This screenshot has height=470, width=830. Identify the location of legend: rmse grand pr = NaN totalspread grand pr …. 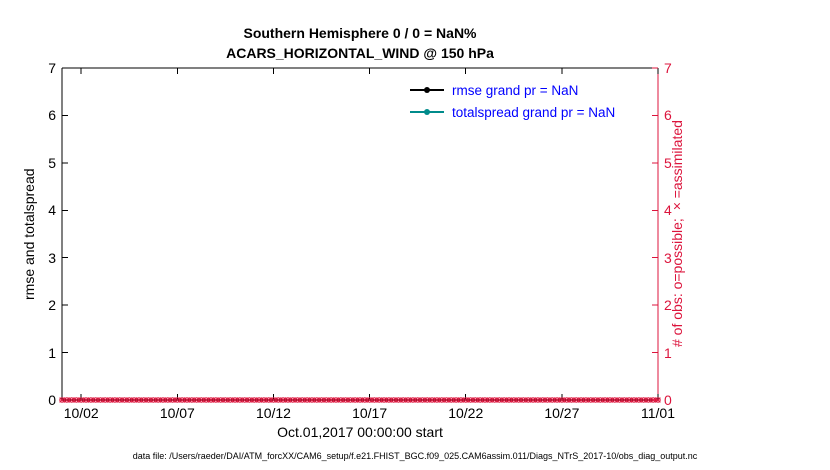
(512, 101).